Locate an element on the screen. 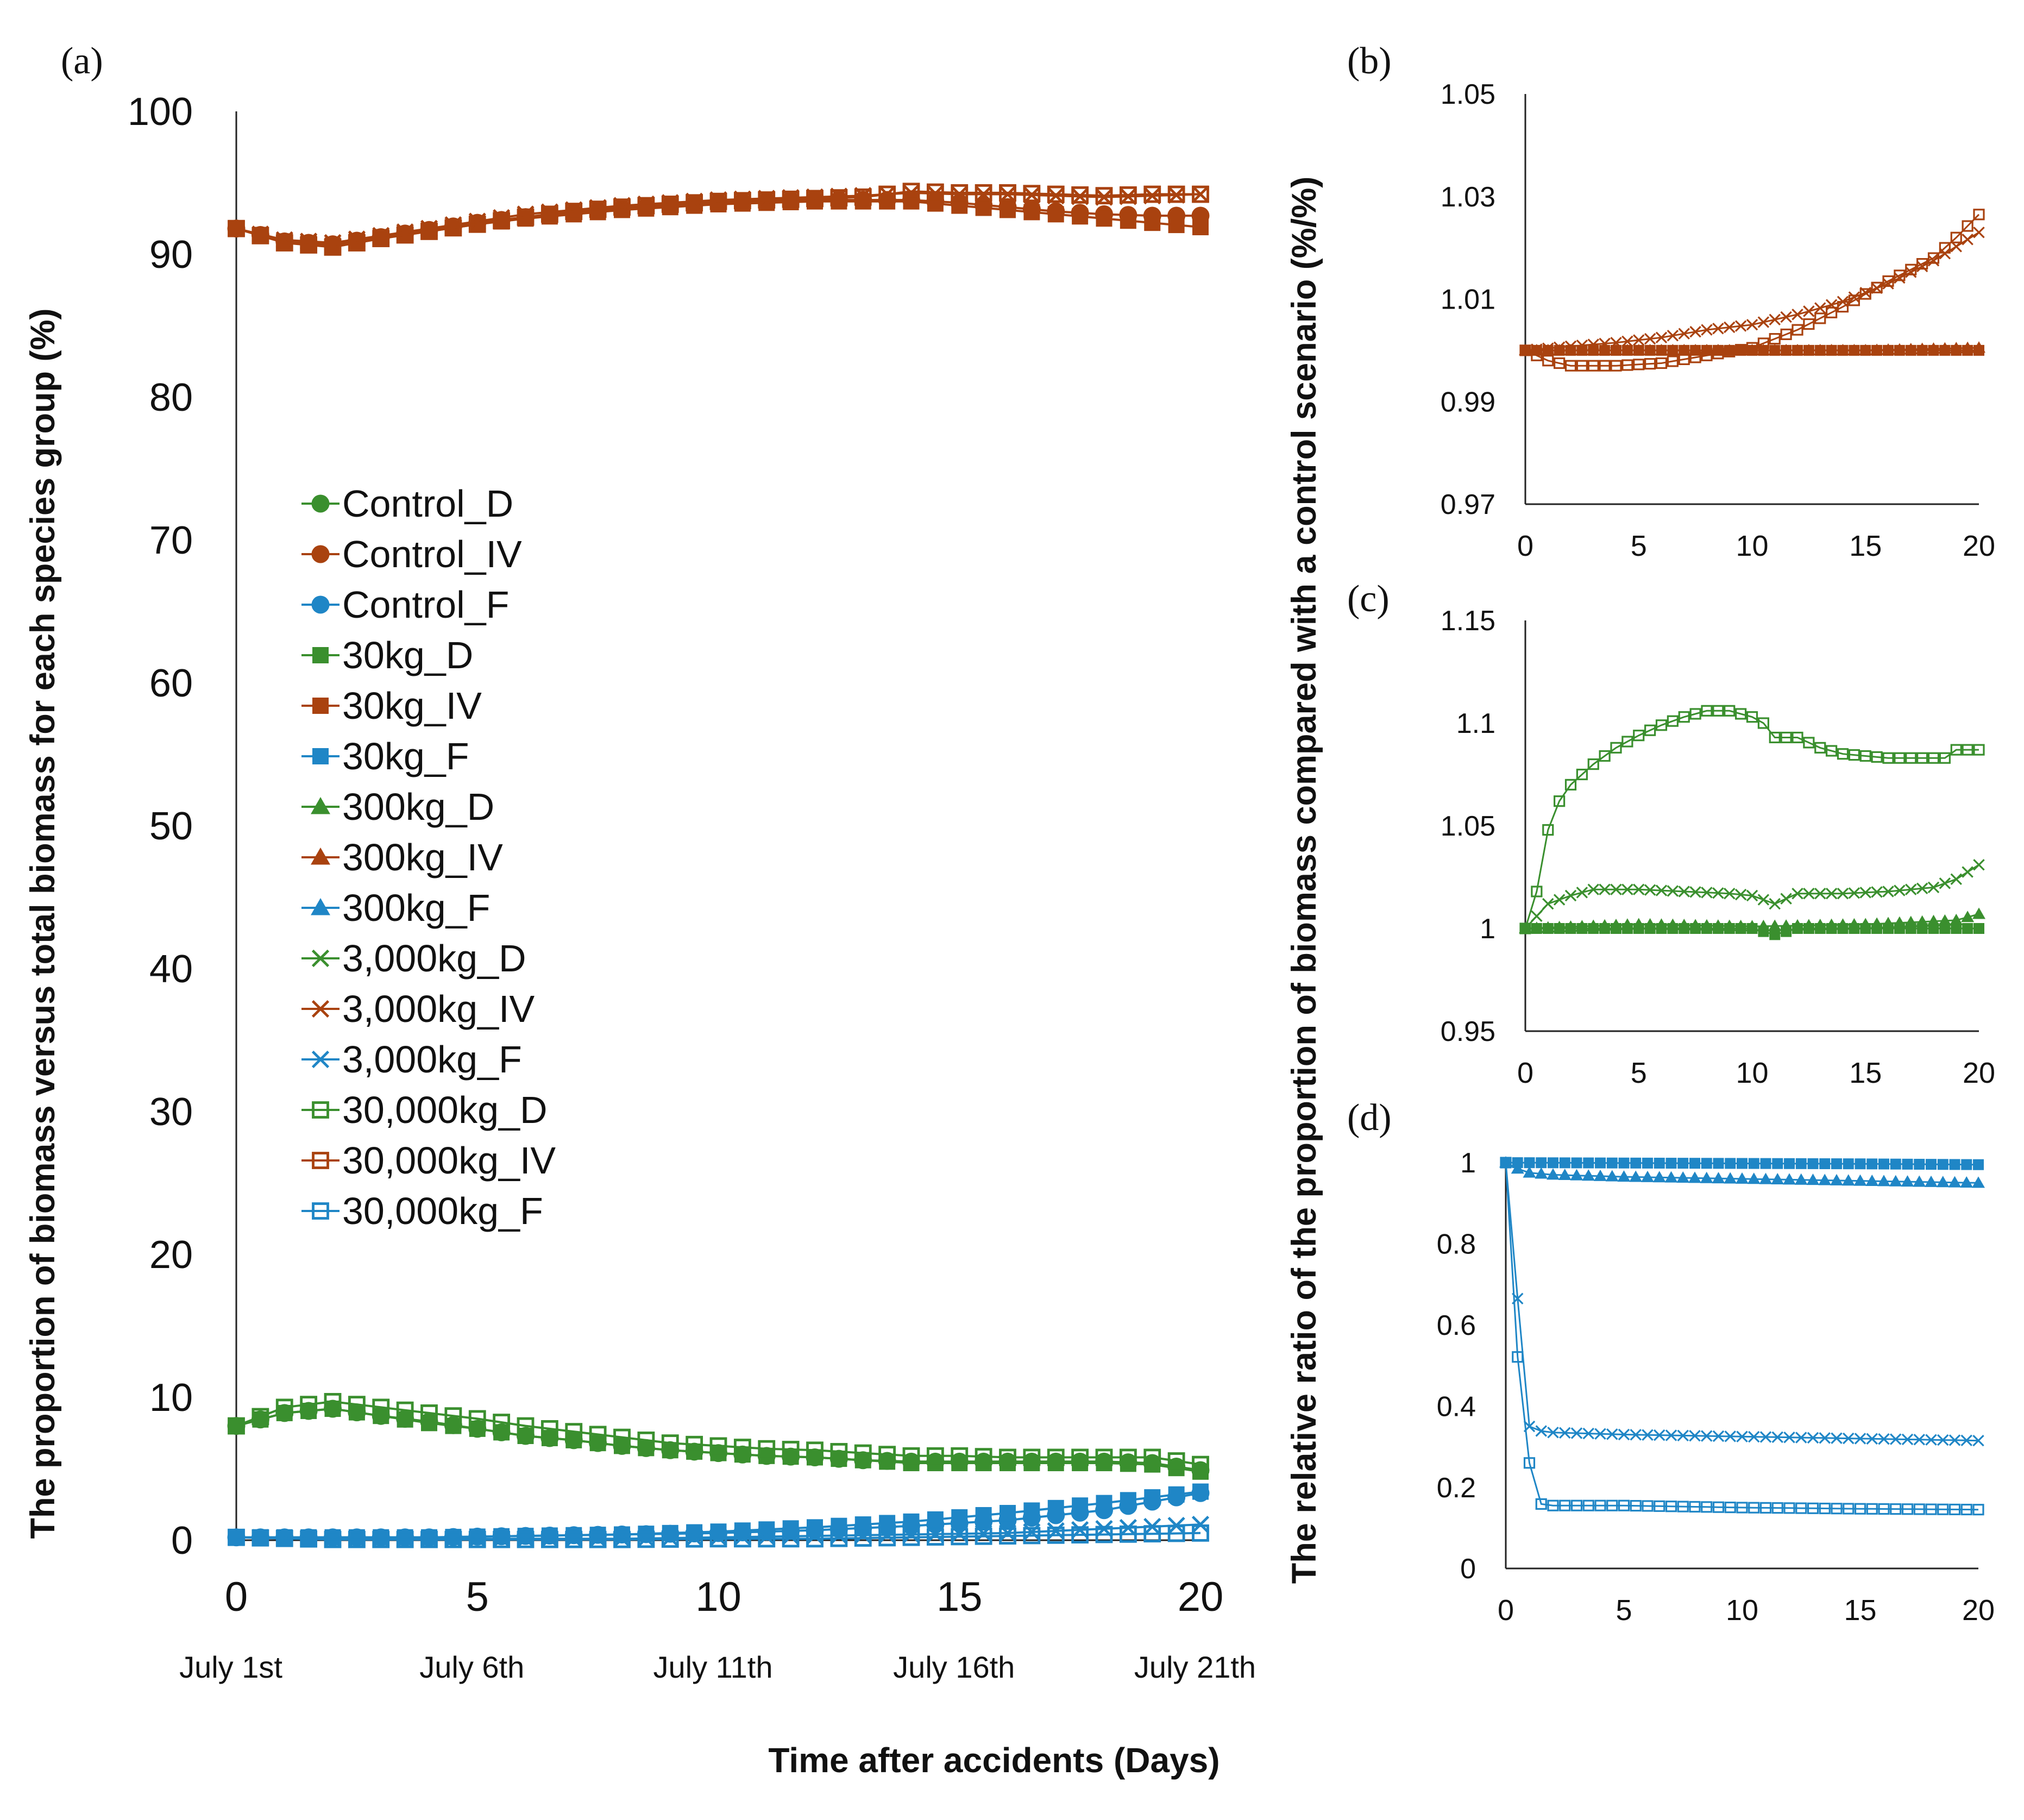  legend-item-3-000kg-f: 3,000kg_F is located at coordinates (411, 1059).